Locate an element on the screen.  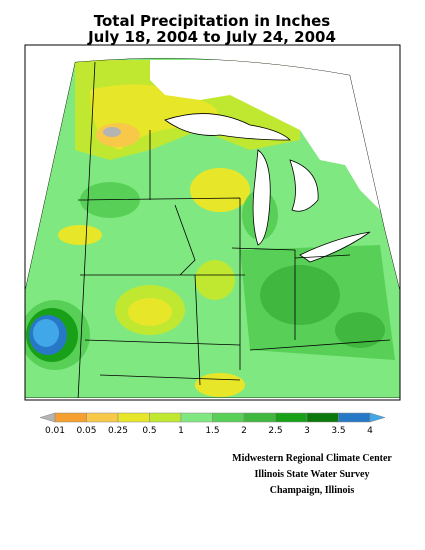
legend-label: 0.01 is located at coordinates (55, 431).